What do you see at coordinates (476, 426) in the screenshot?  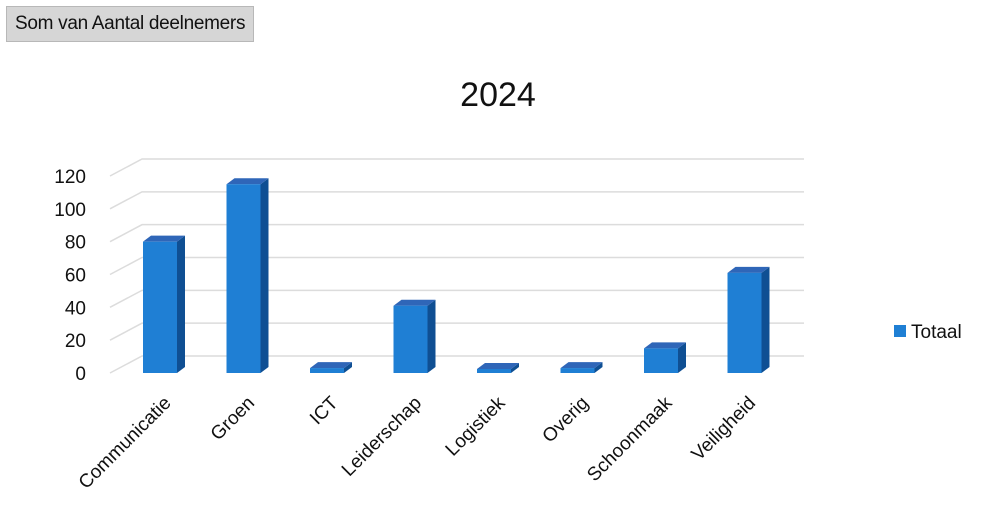 I see `x-tick-label: Logistiek` at bounding box center [476, 426].